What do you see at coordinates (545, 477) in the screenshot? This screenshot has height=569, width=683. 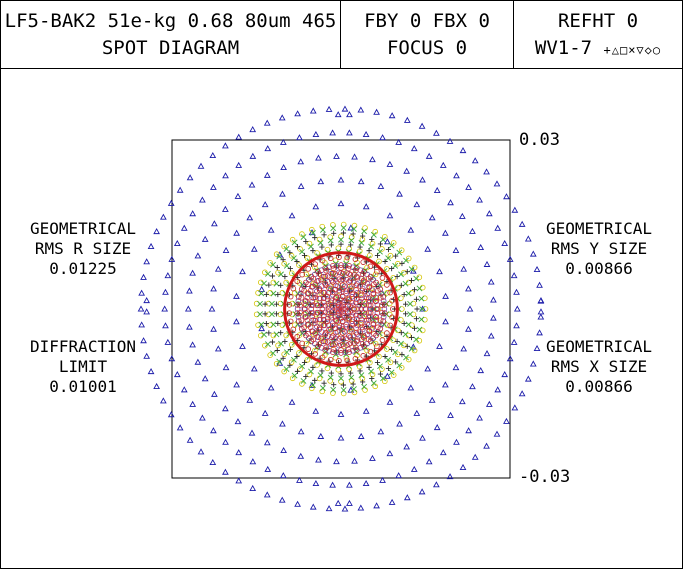 I see `axis-bottom-label: -0.03` at bounding box center [545, 477].